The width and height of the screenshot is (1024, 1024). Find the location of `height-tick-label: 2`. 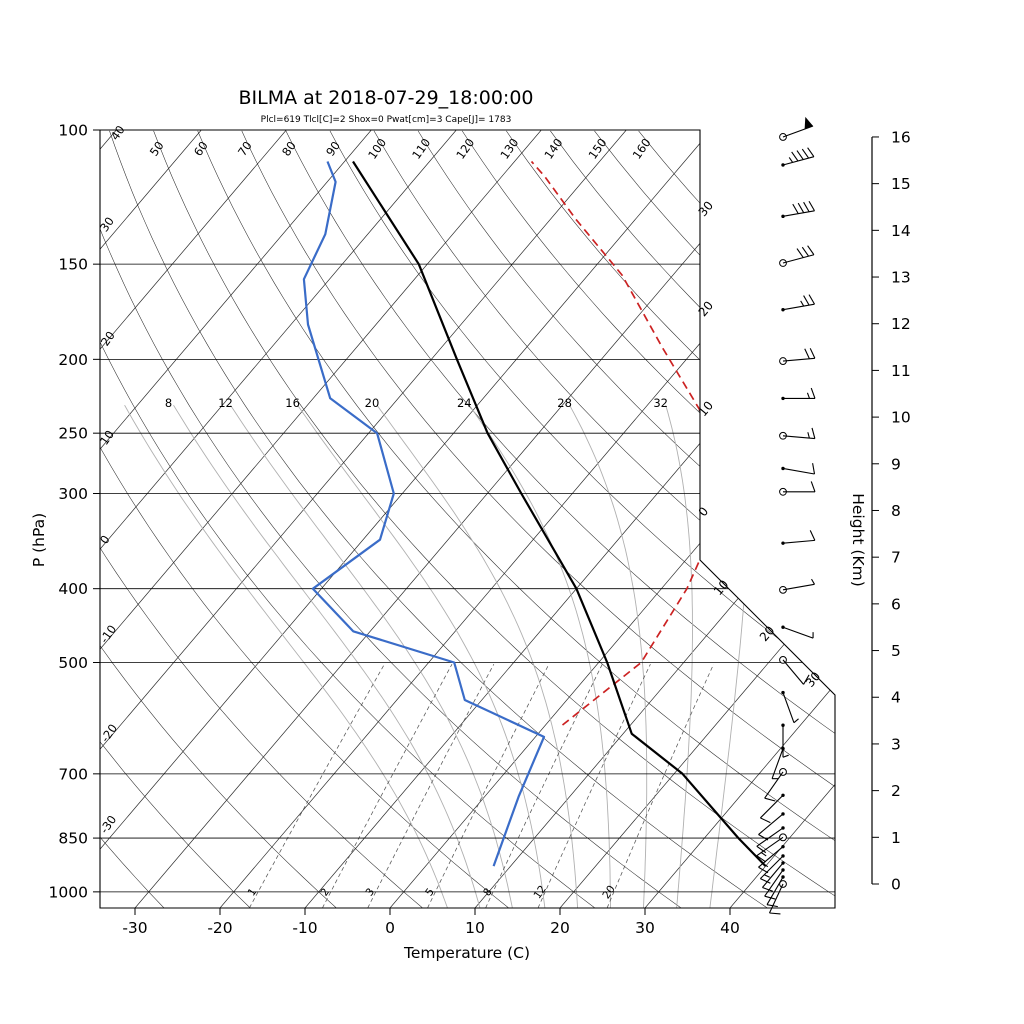

height-tick-label: 2 is located at coordinates (896, 791).